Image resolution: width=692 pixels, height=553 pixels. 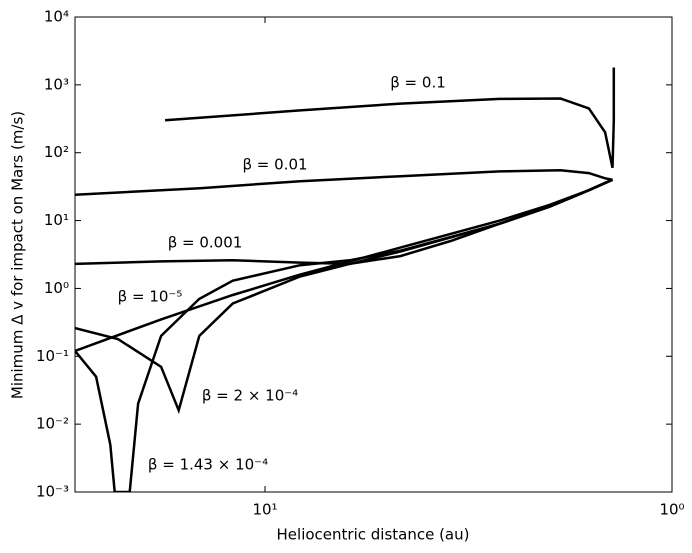 I want to click on series-label: β = 2 × 10⁻⁴, so click(x=250, y=396).